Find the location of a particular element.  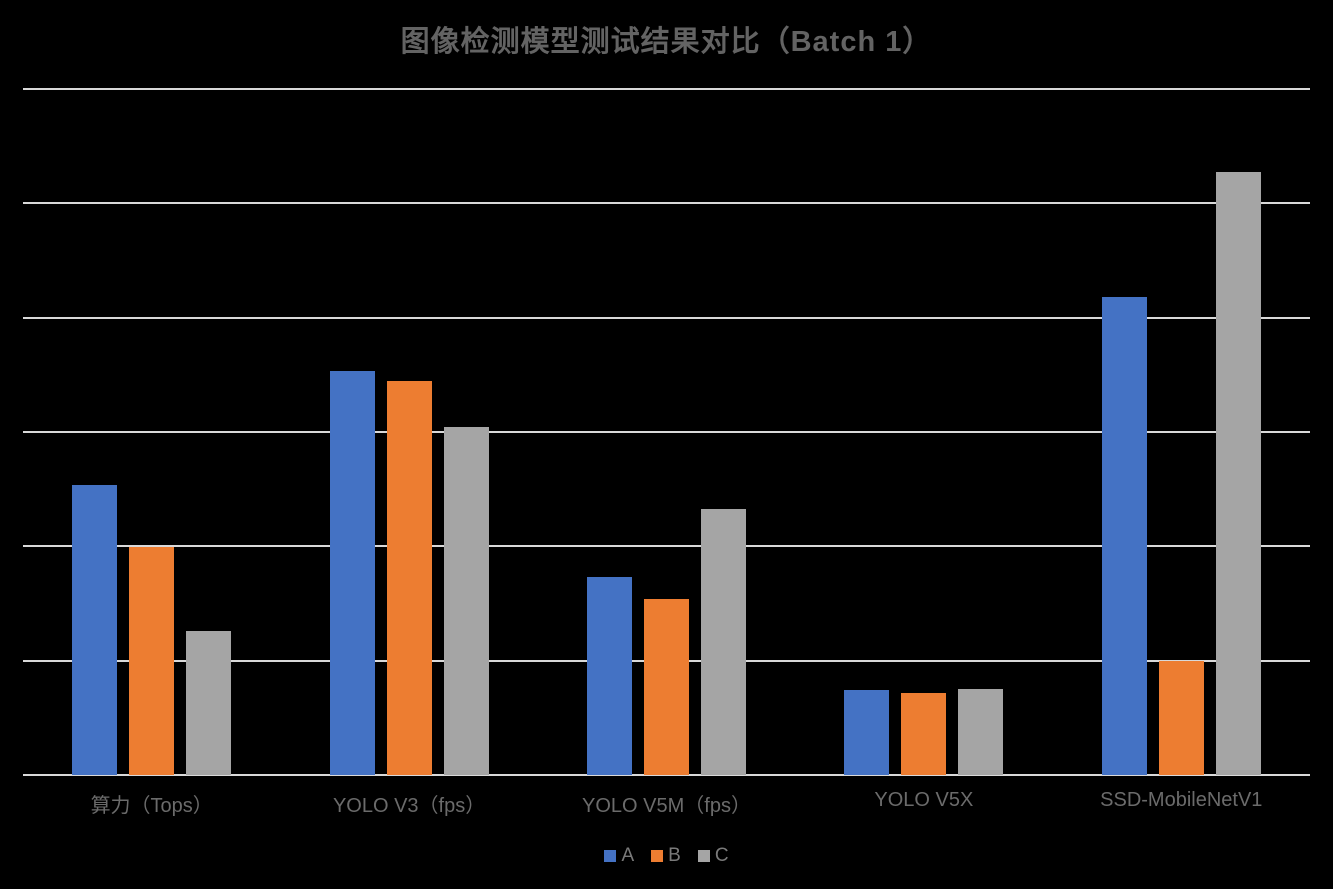

legend-label: B is located at coordinates (674, 855).